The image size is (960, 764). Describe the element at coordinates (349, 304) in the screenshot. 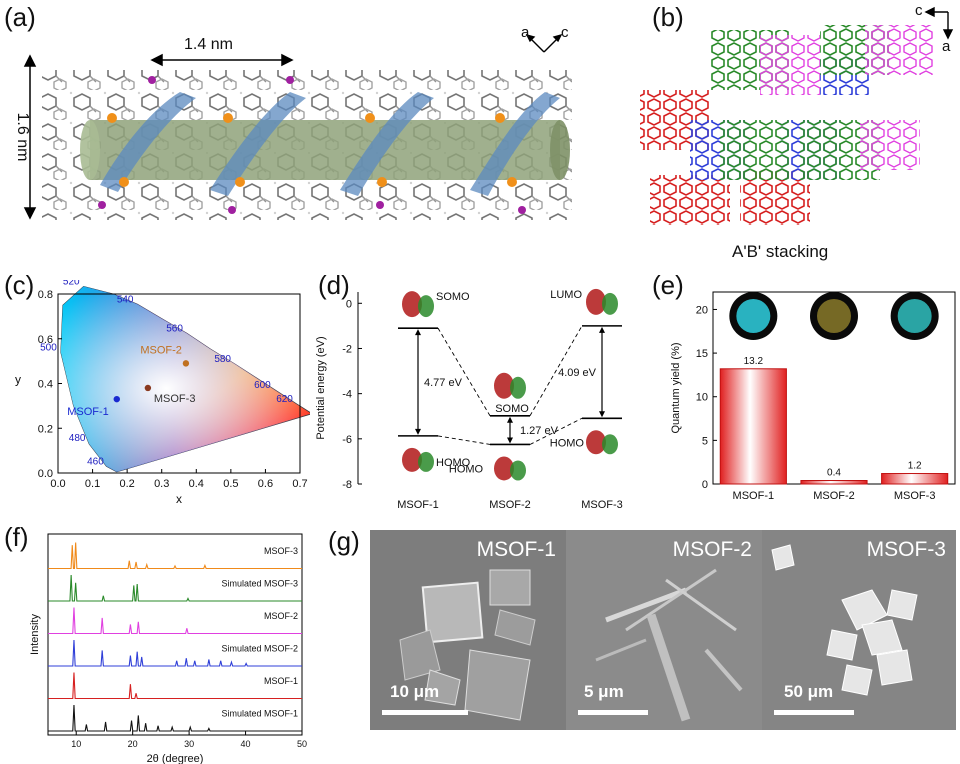

I see `energy-ytick-label: 0` at that location.